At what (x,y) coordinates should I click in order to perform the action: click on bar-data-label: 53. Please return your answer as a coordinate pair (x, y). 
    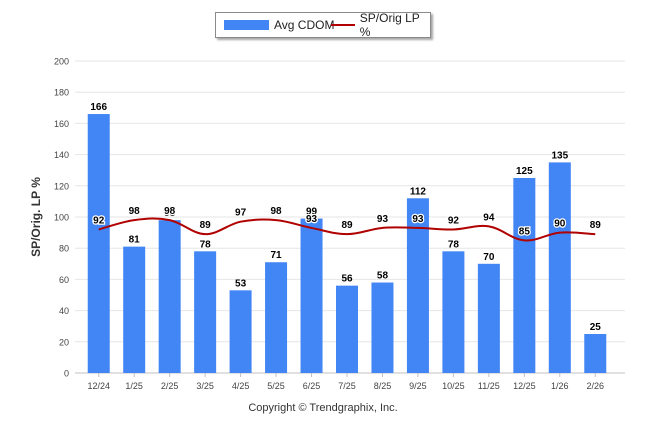
    Looking at the image, I should click on (241, 283).